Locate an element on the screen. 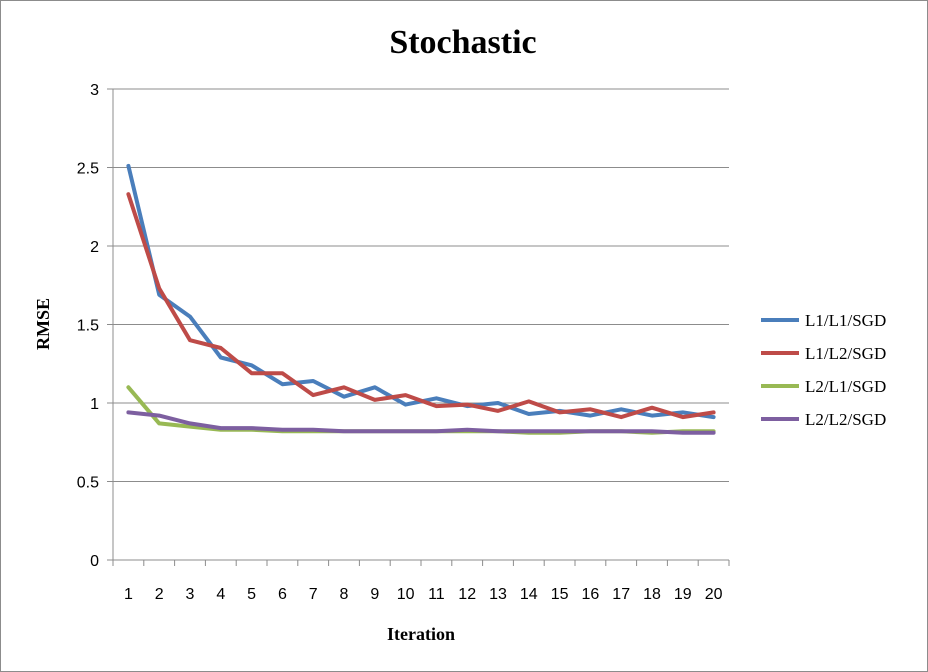  chart-title: Stochastic is located at coordinates (462, 42).